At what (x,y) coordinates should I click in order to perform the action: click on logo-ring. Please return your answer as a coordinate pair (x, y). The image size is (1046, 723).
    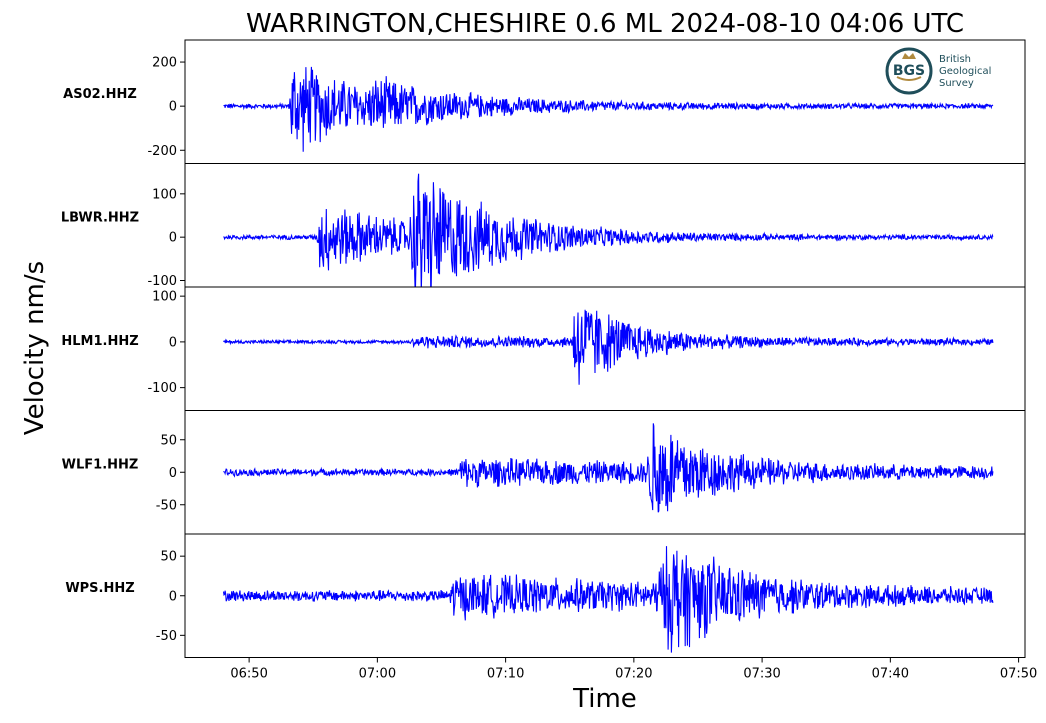
    Looking at the image, I should click on (909, 71).